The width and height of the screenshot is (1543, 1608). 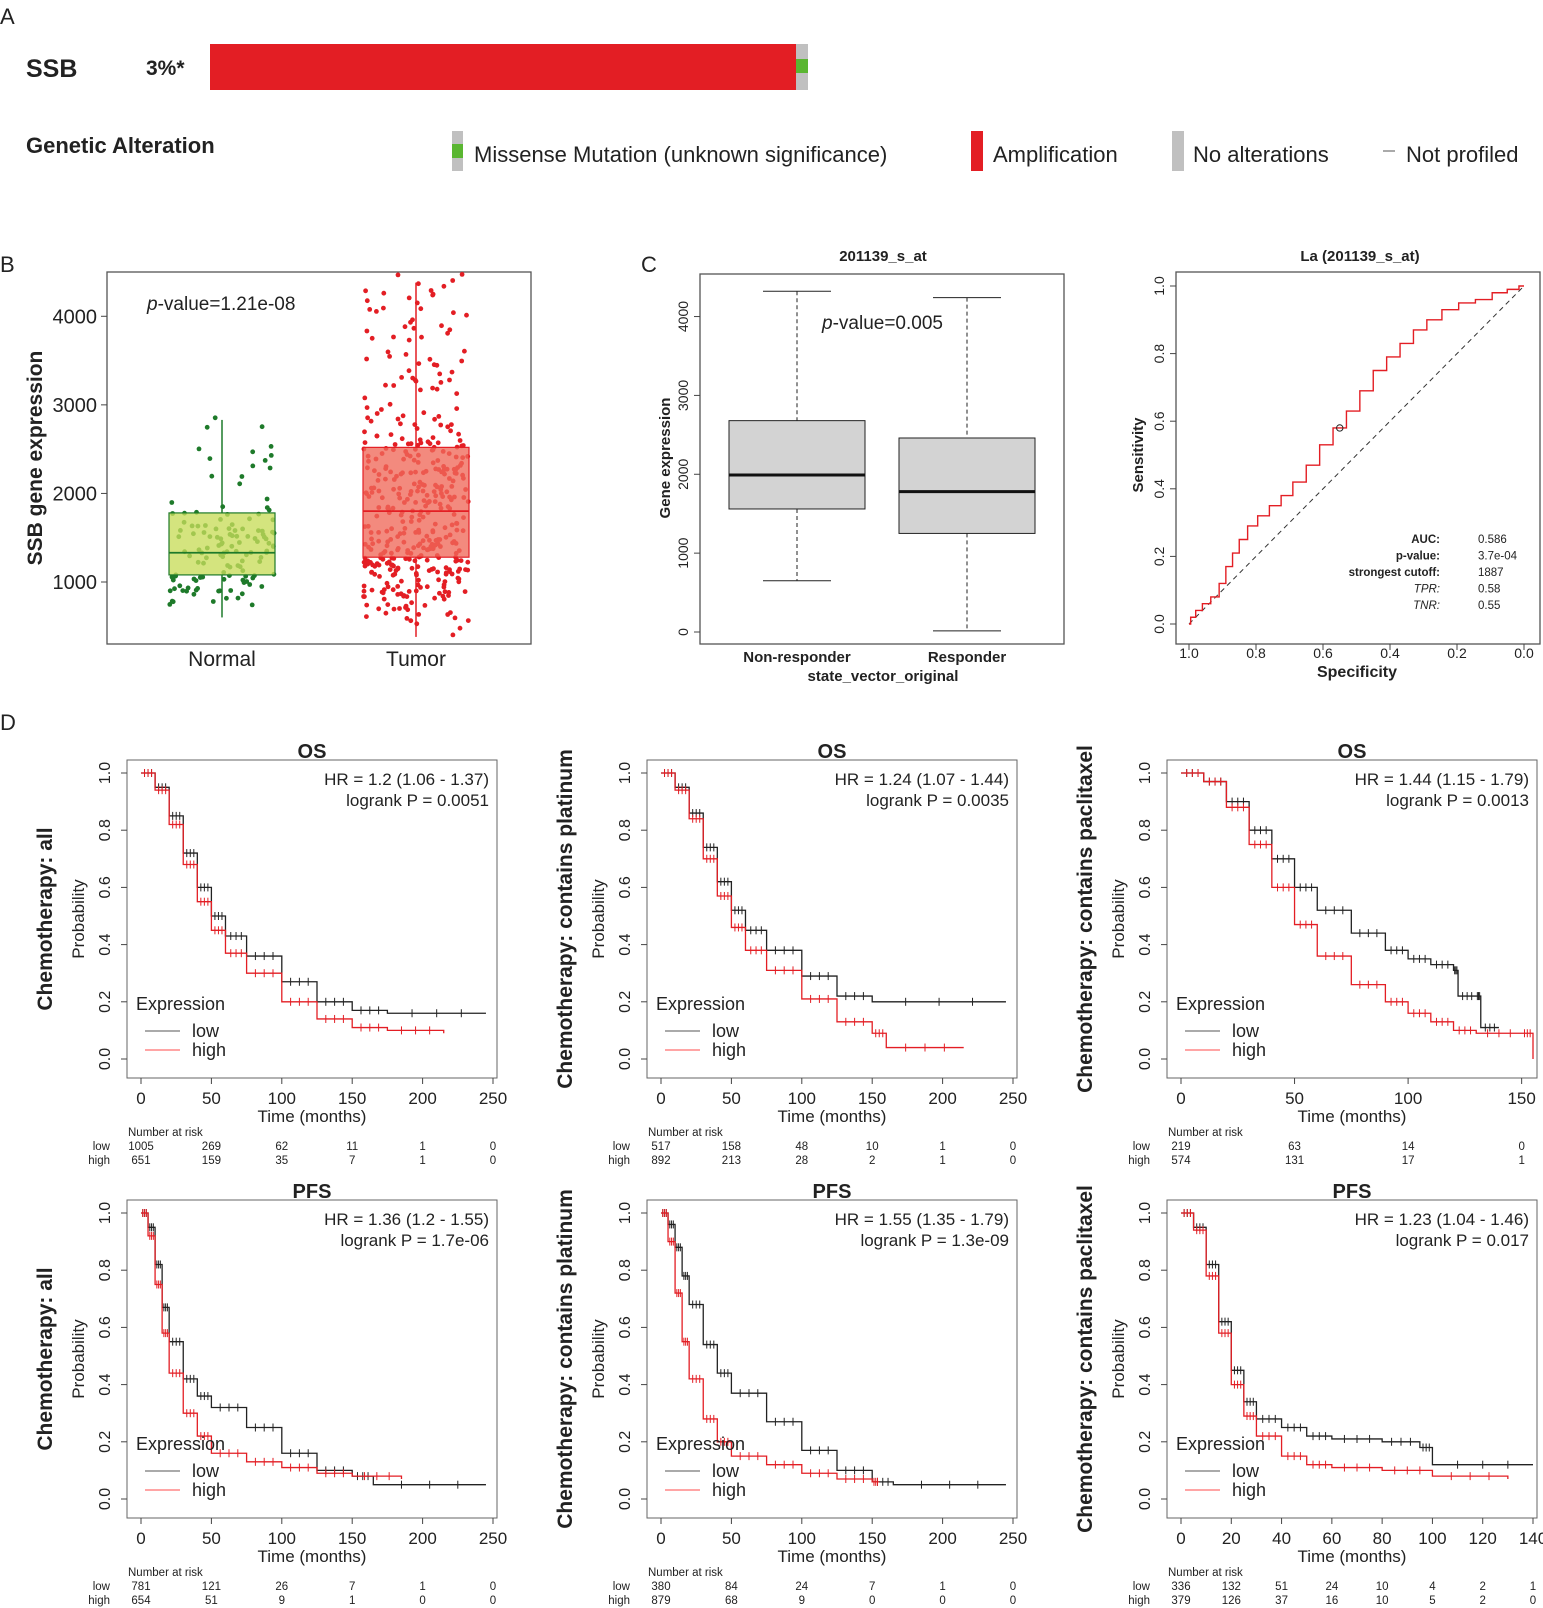 I want to click on legend-no-alterations-swatch, so click(x=1178, y=151).